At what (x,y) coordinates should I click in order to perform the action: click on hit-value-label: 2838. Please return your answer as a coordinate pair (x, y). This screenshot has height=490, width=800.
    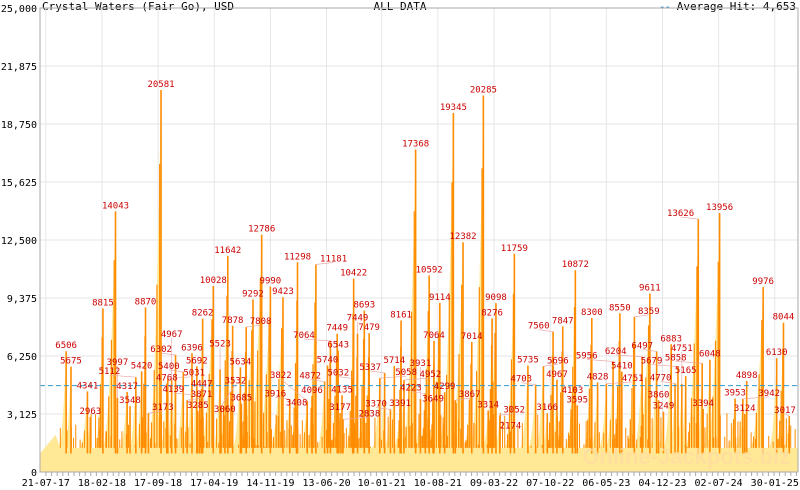
    Looking at the image, I should click on (370, 414).